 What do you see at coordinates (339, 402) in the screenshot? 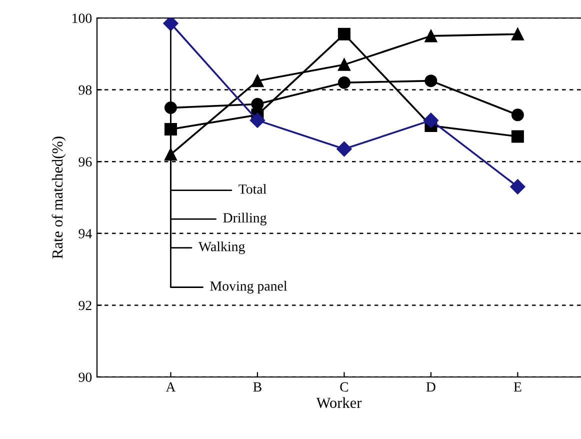
I see `x-axis-title: Worker` at bounding box center [339, 402].